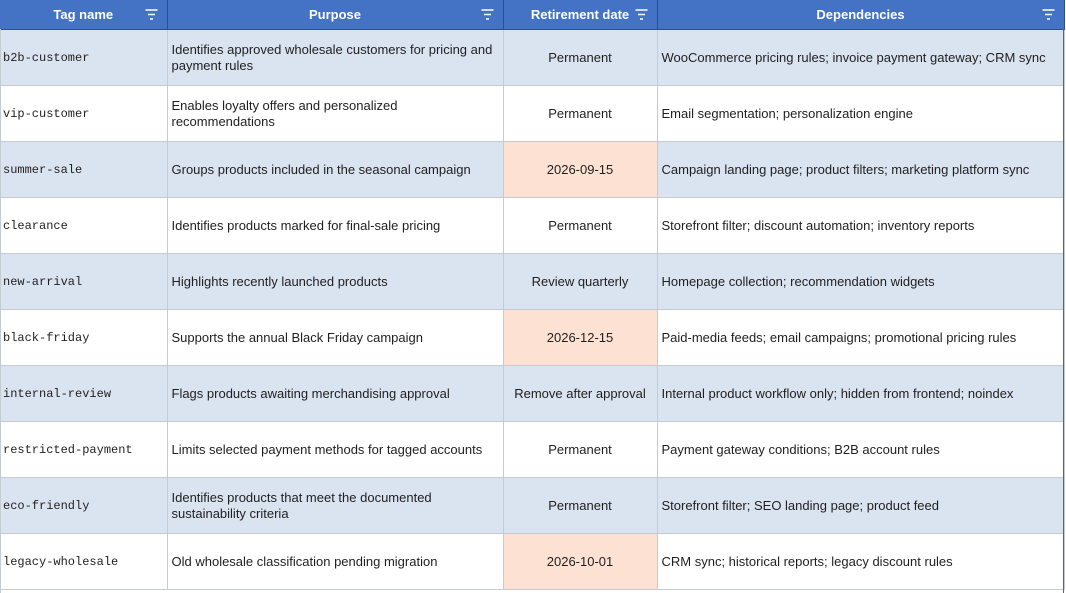 The height and width of the screenshot is (593, 1066). Describe the element at coordinates (84, 169) in the screenshot. I see `tag-name-cell: summer-sale` at that location.